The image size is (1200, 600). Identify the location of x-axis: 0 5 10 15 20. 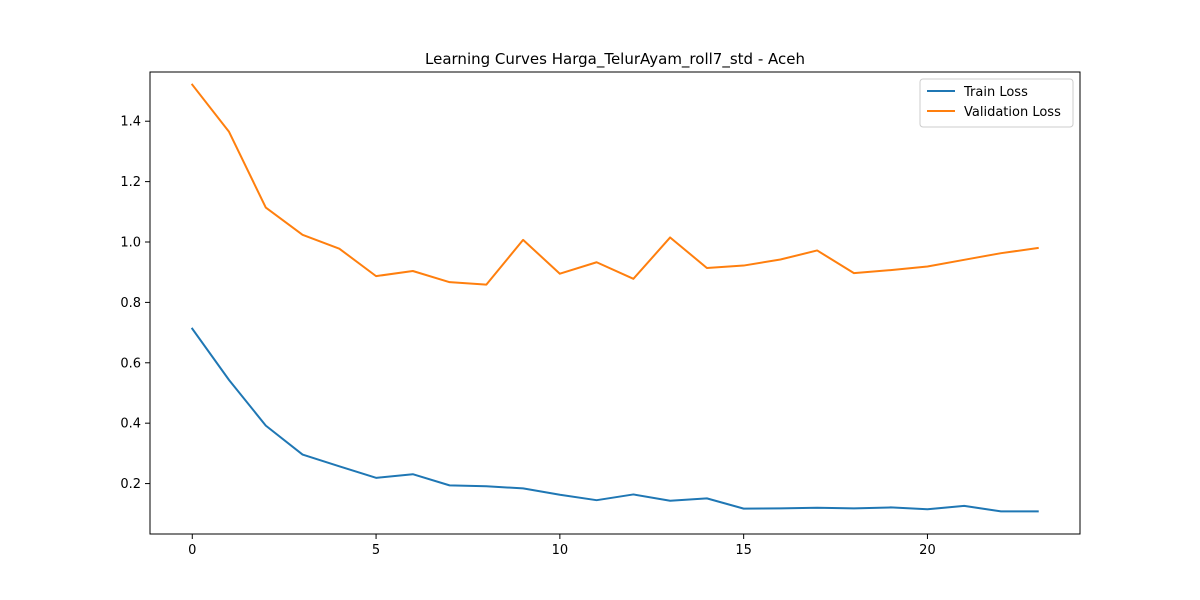
(562, 546).